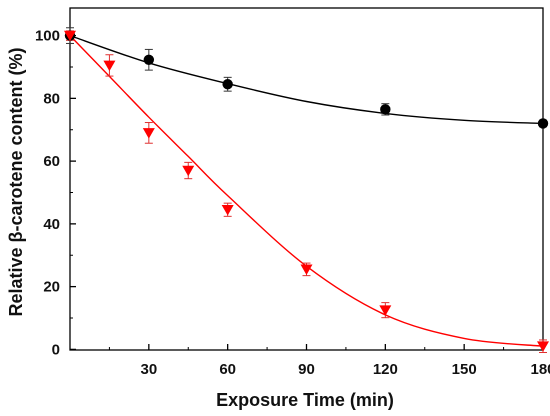  I want to click on x-tick-label: 30, so click(148, 369).